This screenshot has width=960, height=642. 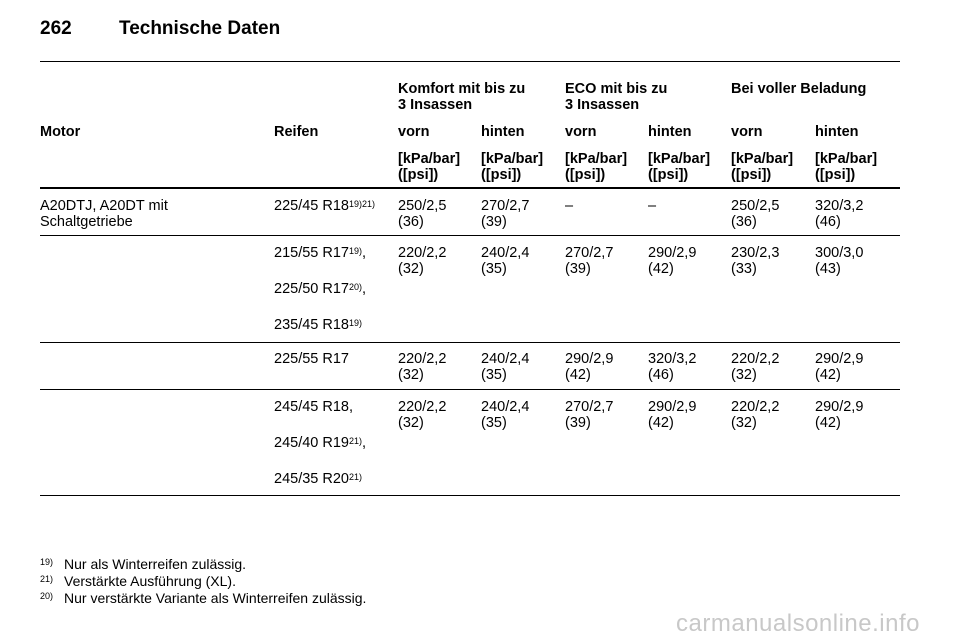 I want to click on group-header-komfort: Komfort mit bis zu 3 Insassen, so click(x=462, y=97).